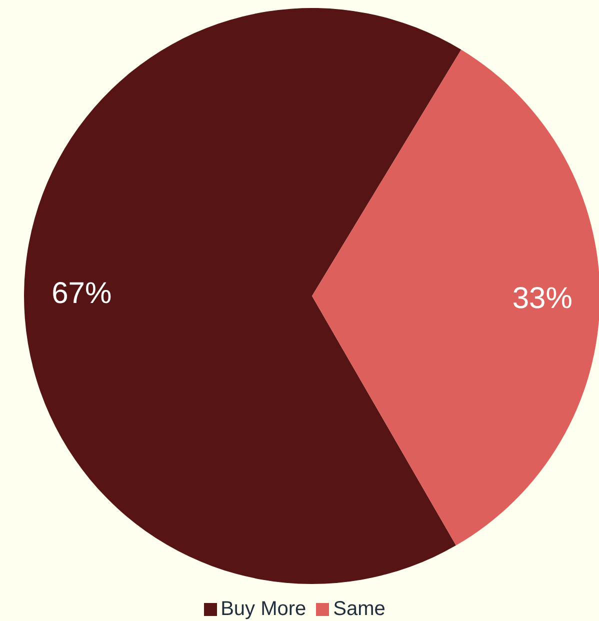 This screenshot has width=599, height=621. What do you see at coordinates (82, 293) in the screenshot?
I see `data-label: 67%` at bounding box center [82, 293].